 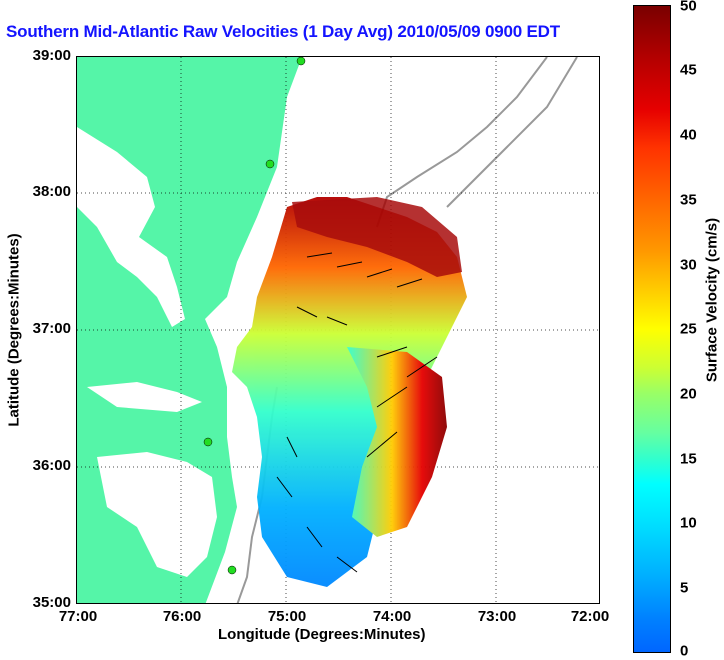 I want to click on colorbar, so click(x=652, y=329).